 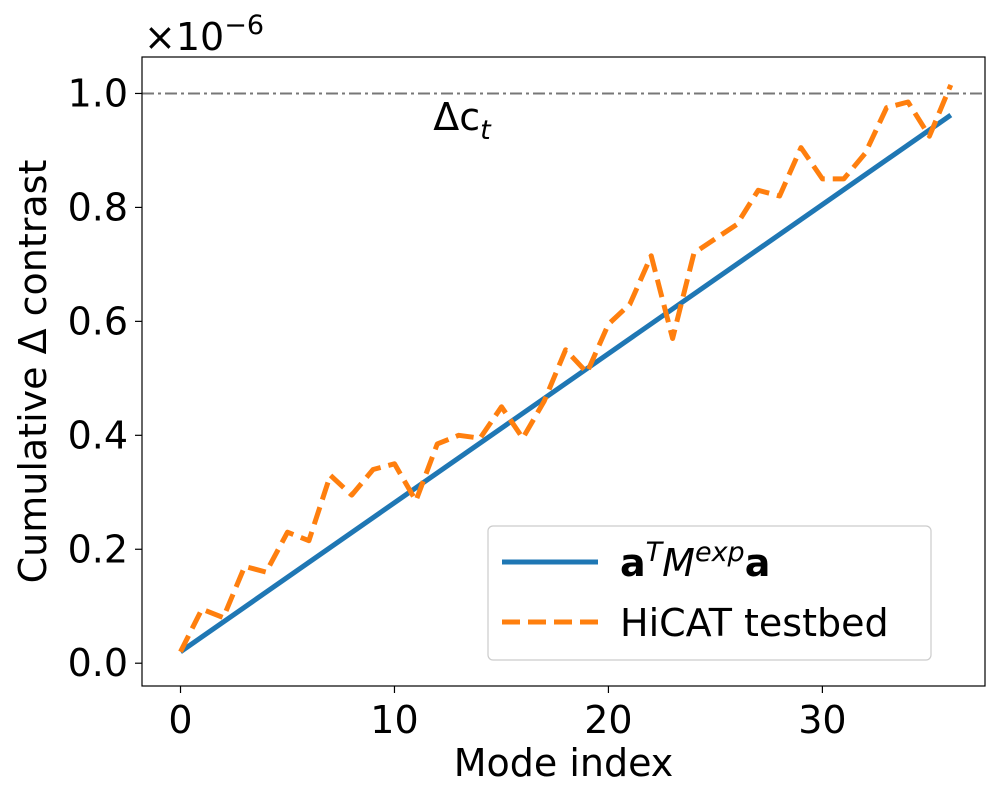 I want to click on legend-box, so click(x=709, y=593).